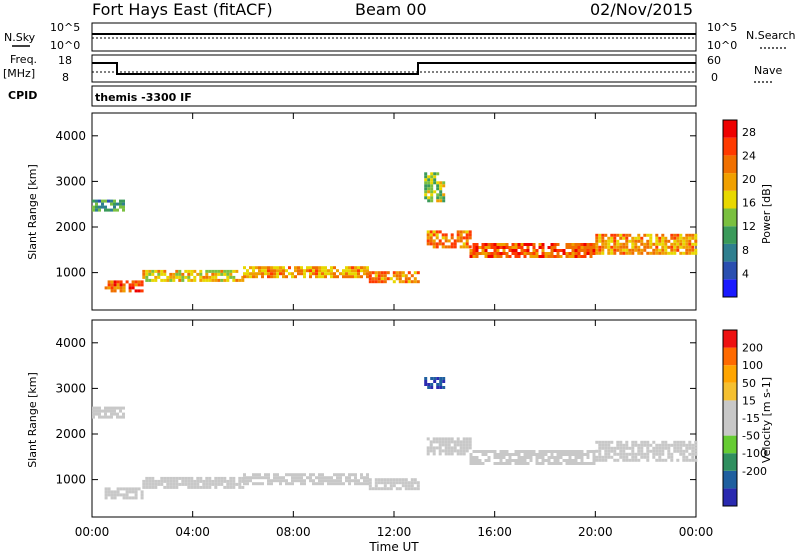 Image resolution: width=800 pixels, height=554 pixels. Describe the element at coordinates (722, 27) in the screenshot. I see `nsearch-tick-high: 10^5` at that location.